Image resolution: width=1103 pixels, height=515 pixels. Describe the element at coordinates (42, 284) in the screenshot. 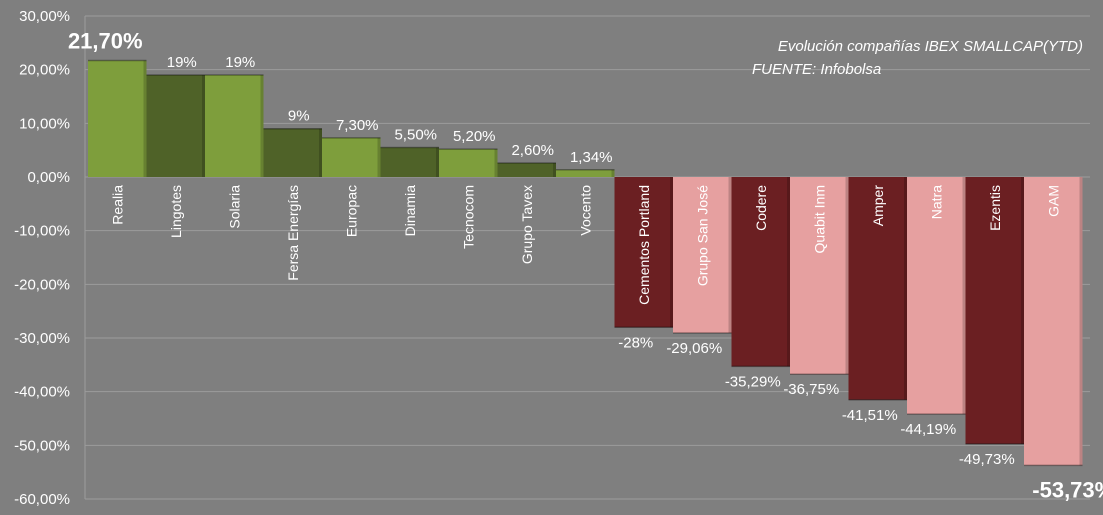

I see `y-tick-label: -20,00%` at that location.